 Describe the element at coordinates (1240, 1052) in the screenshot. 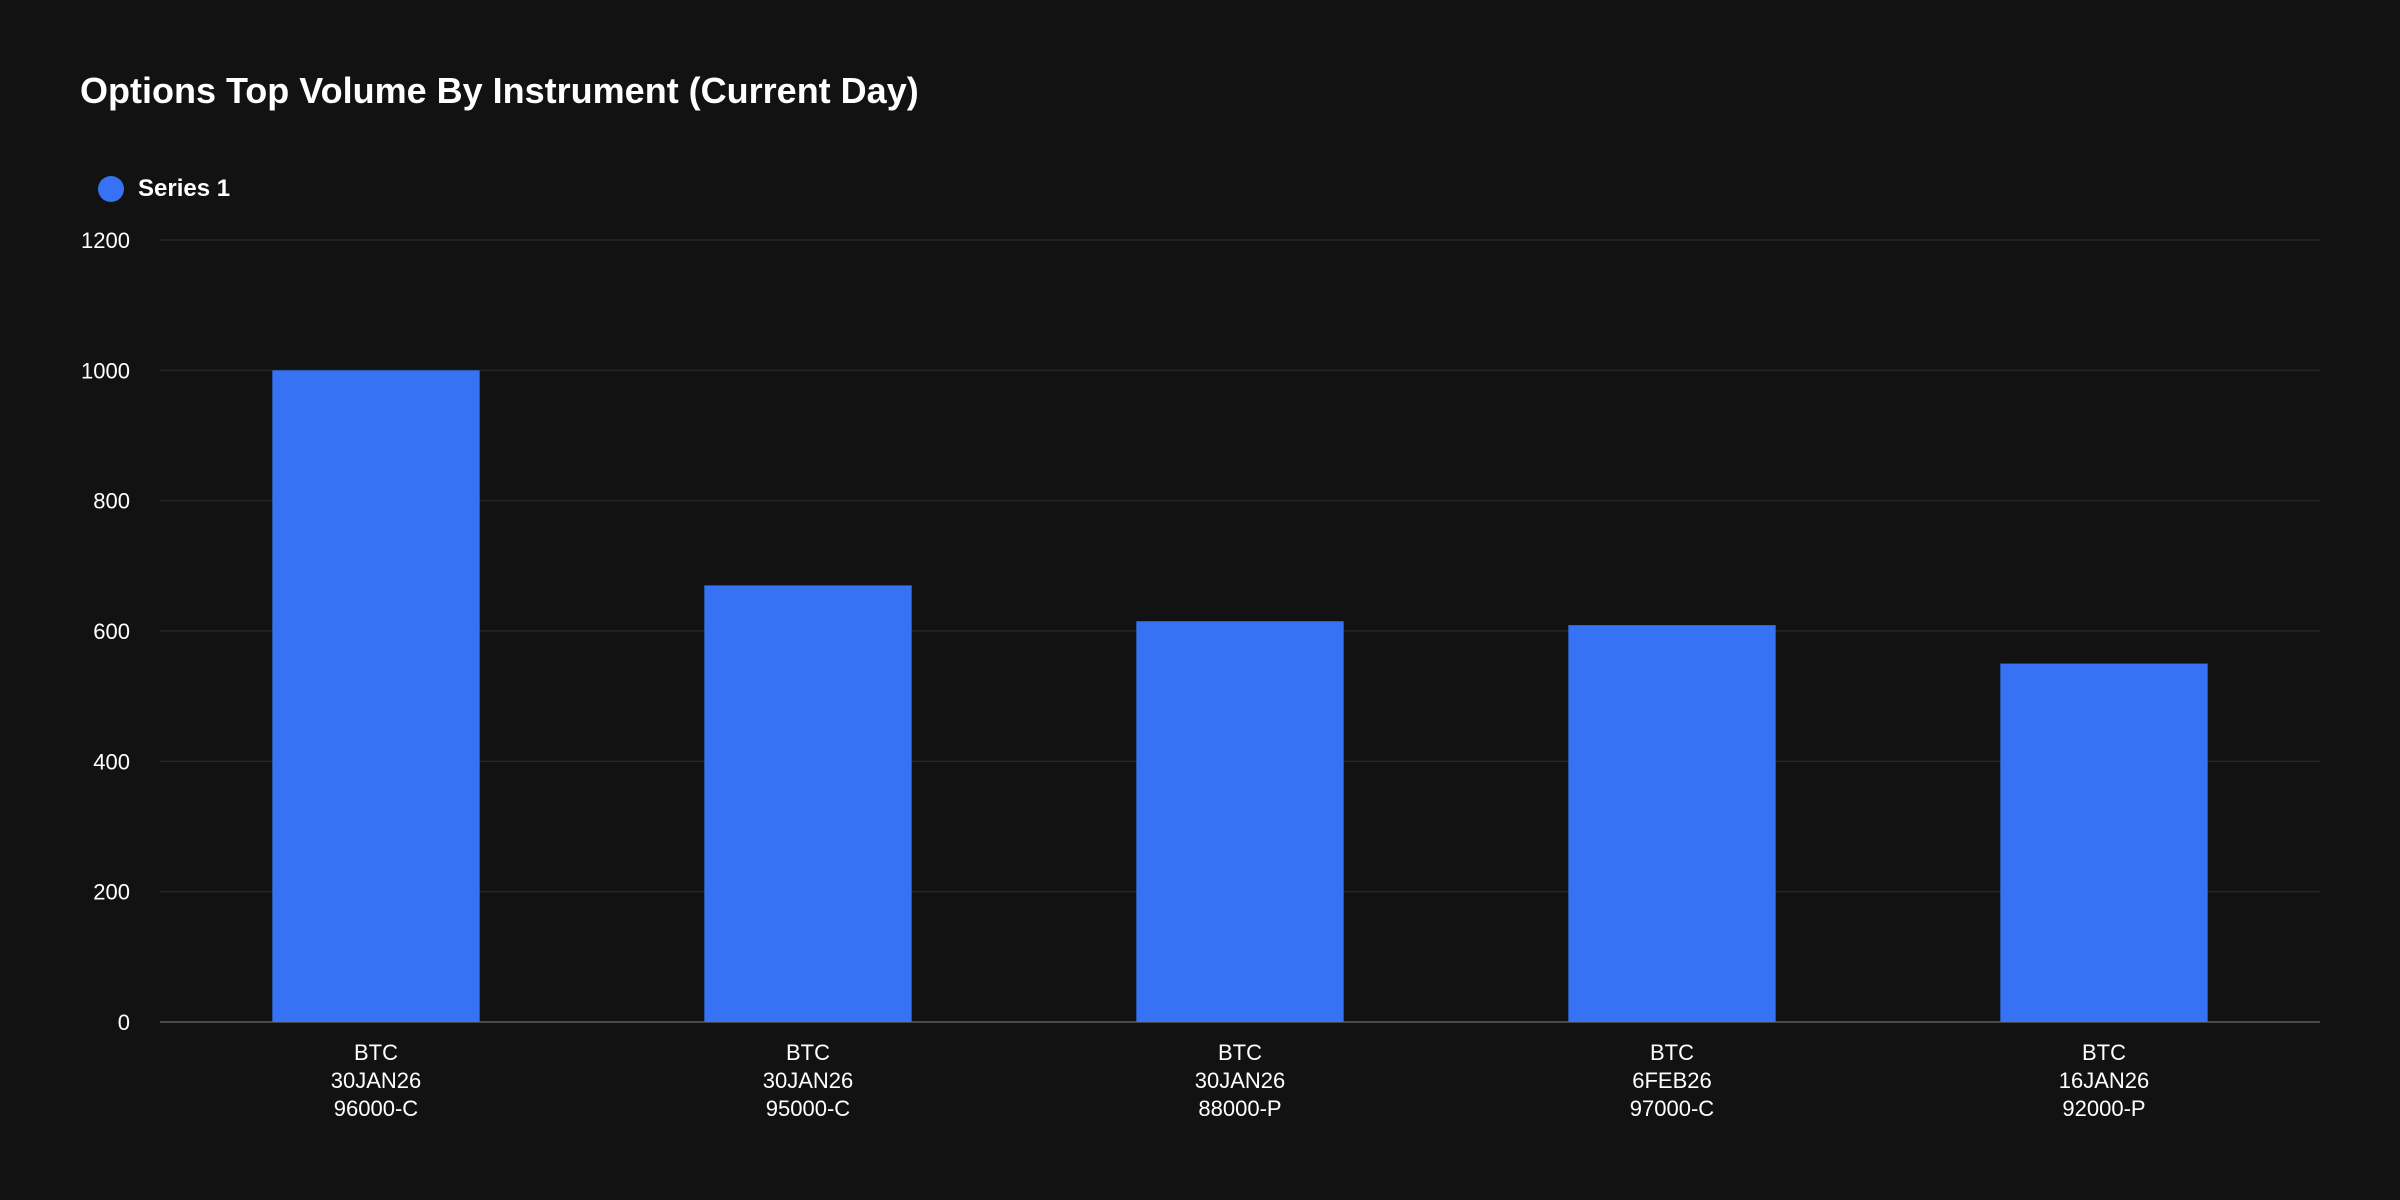

I see `x-tick-label-3-line-1: BTC` at that location.